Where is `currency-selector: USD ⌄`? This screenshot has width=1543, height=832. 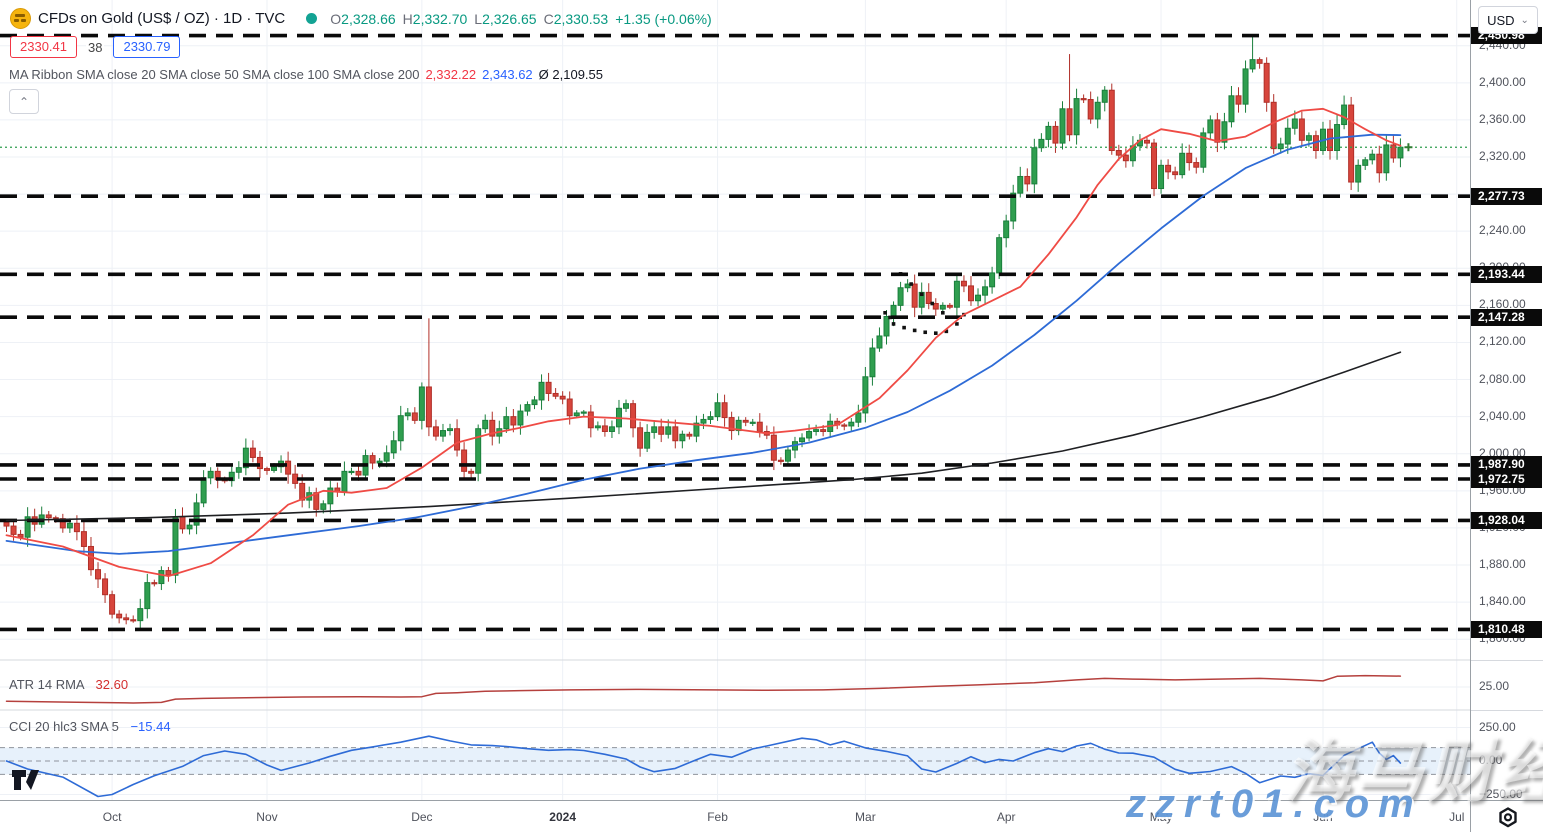
currency-selector: USD ⌄ is located at coordinates (1508, 20).